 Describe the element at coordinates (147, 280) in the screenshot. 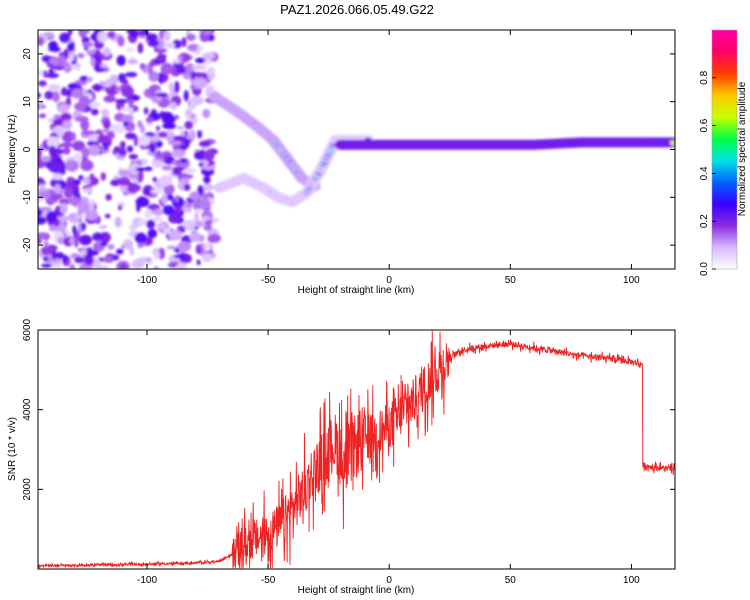

I see `spectrogram-x-tick-label: -100` at that location.